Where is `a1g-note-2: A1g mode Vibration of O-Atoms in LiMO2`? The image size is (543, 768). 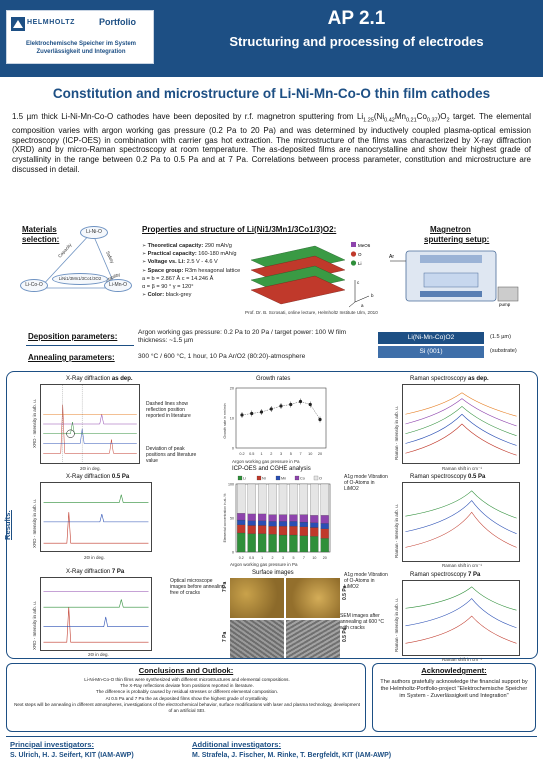
a1g-note-2: A1g mode Vibration of O-Atoms in LiMO2 is located at coordinates (366, 581).